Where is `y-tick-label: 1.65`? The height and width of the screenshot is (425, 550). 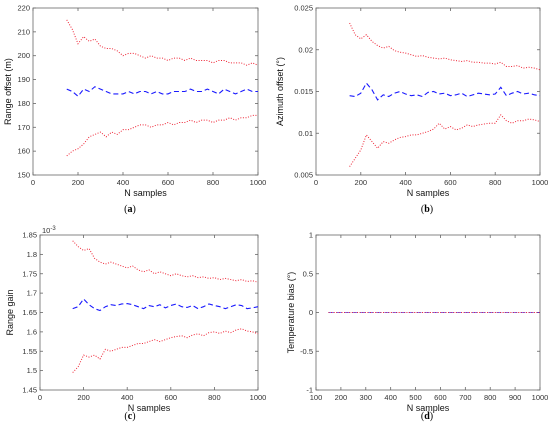 y-tick-label: 1.65 is located at coordinates (29, 312).